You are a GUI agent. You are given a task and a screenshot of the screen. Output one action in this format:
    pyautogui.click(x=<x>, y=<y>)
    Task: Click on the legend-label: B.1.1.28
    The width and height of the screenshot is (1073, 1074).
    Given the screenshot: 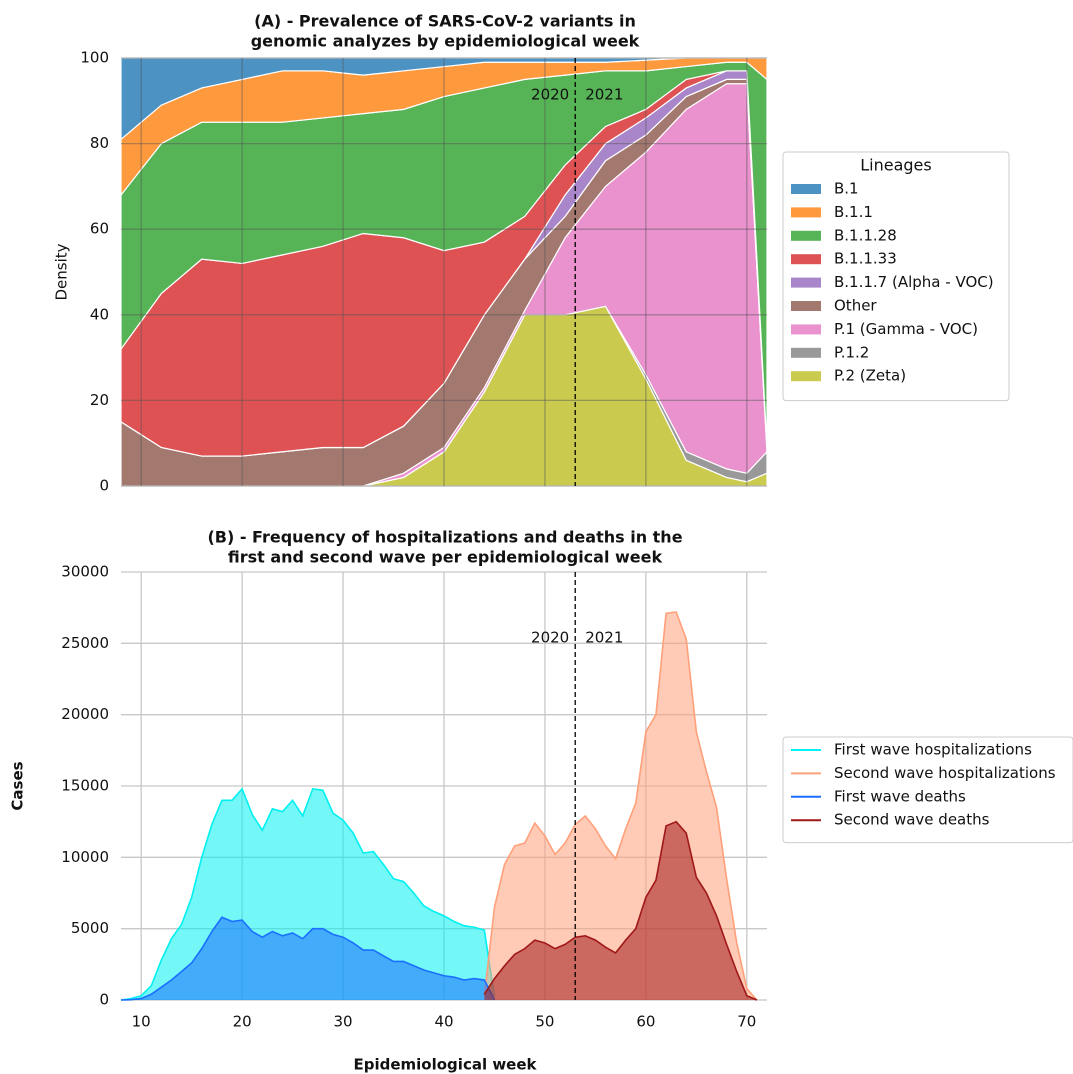 What is the action you would take?
    pyautogui.click(x=865, y=235)
    